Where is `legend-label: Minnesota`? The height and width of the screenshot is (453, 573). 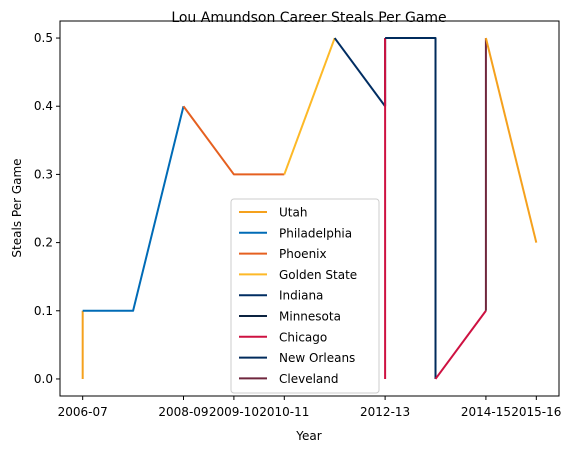
legend-label: Minnesota is located at coordinates (310, 317).